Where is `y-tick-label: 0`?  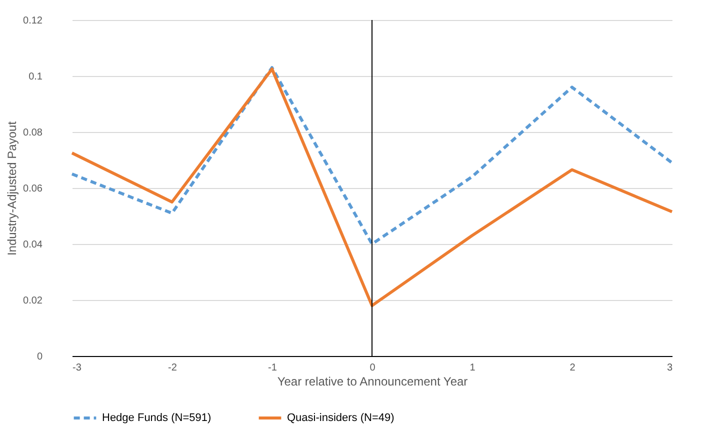 y-tick-label: 0 is located at coordinates (39, 357).